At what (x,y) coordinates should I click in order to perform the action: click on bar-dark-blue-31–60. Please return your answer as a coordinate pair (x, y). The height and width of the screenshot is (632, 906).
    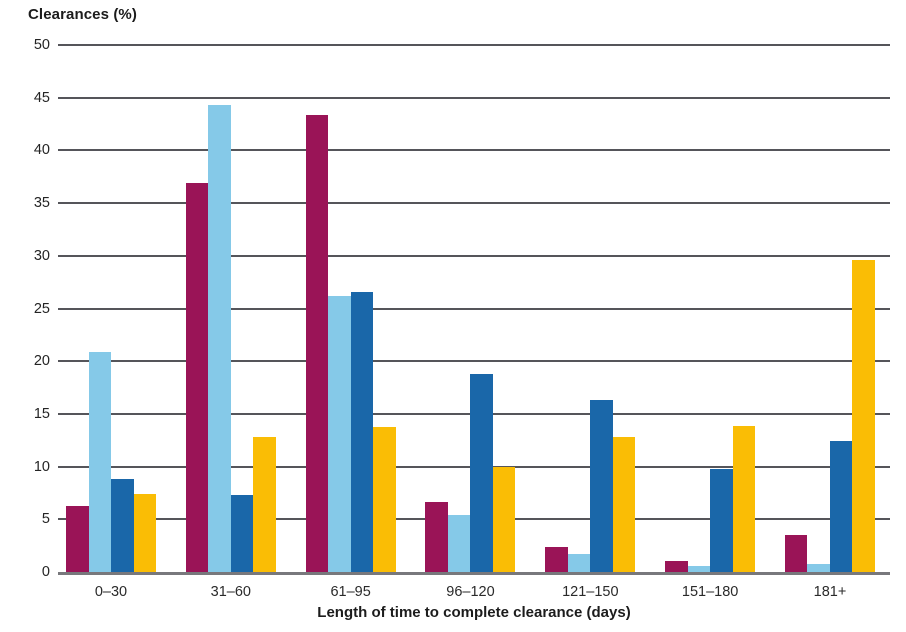
    Looking at the image, I should click on (242, 533).